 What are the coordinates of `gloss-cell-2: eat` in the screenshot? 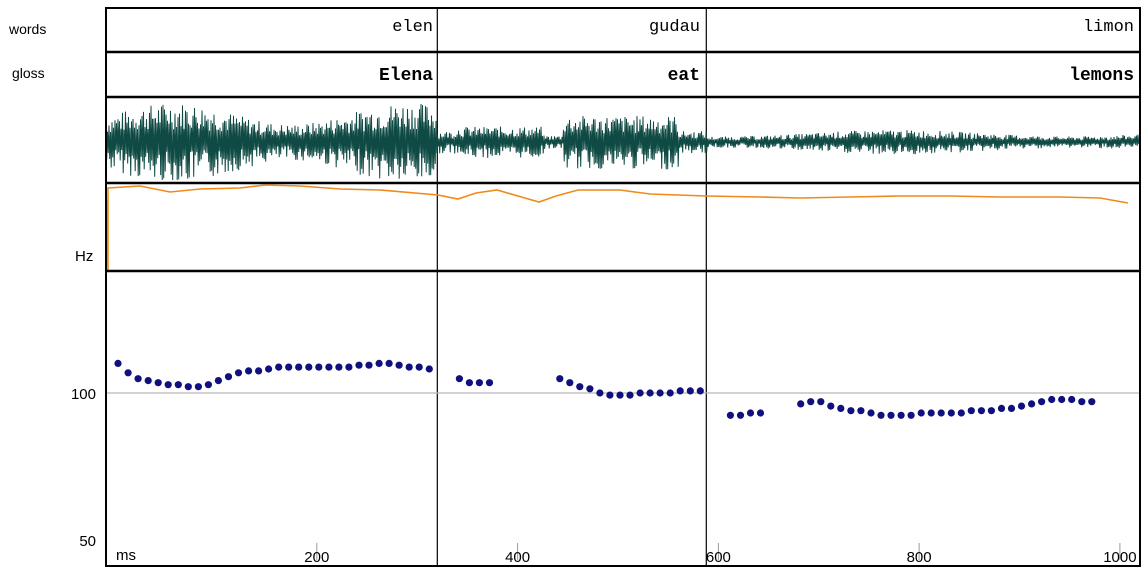 It's located at (683, 76).